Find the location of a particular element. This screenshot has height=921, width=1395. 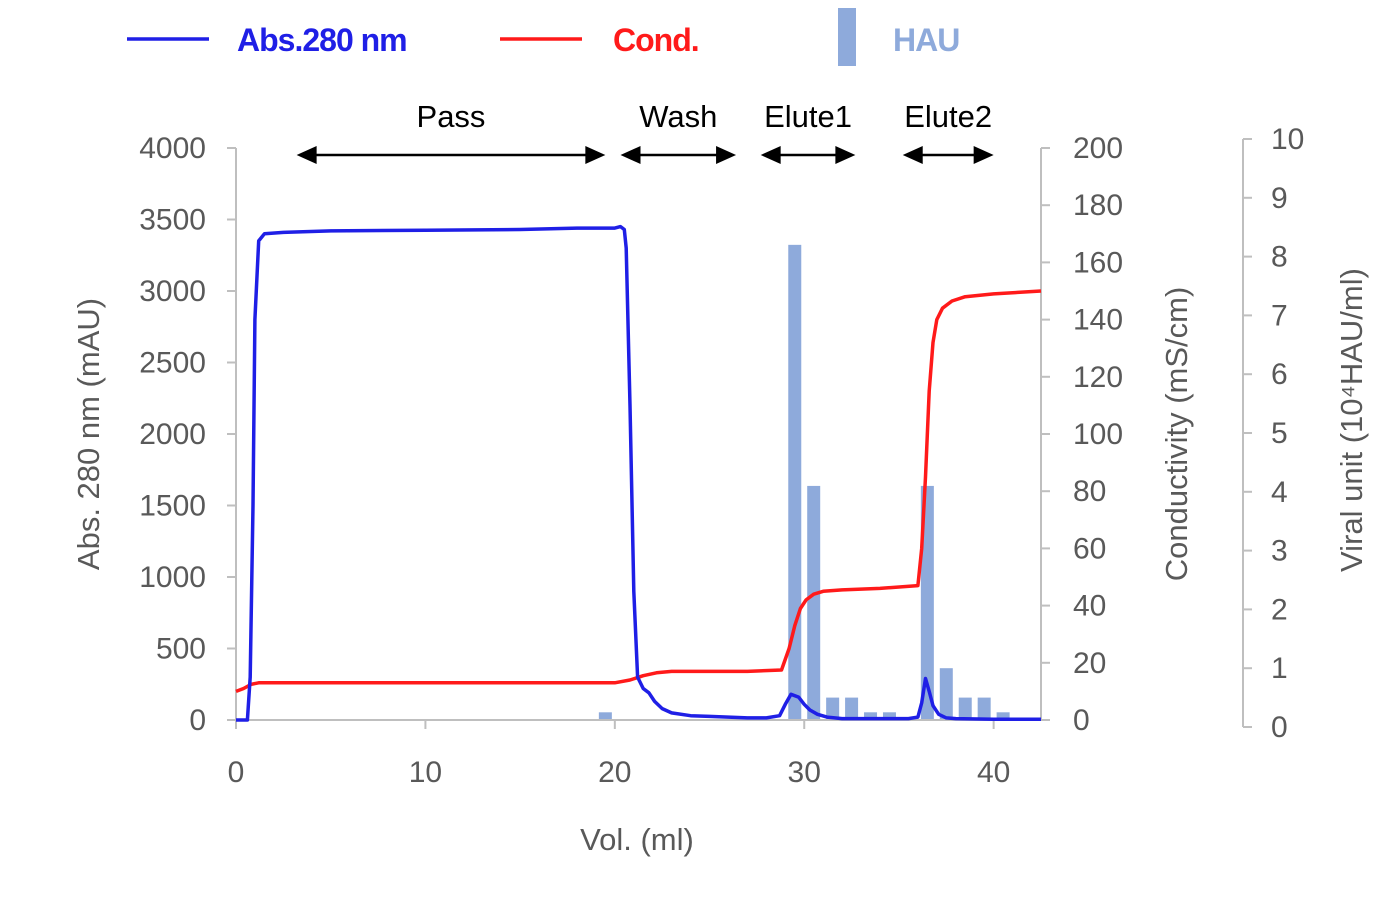

x-tick-label: 10 is located at coordinates (425, 772).